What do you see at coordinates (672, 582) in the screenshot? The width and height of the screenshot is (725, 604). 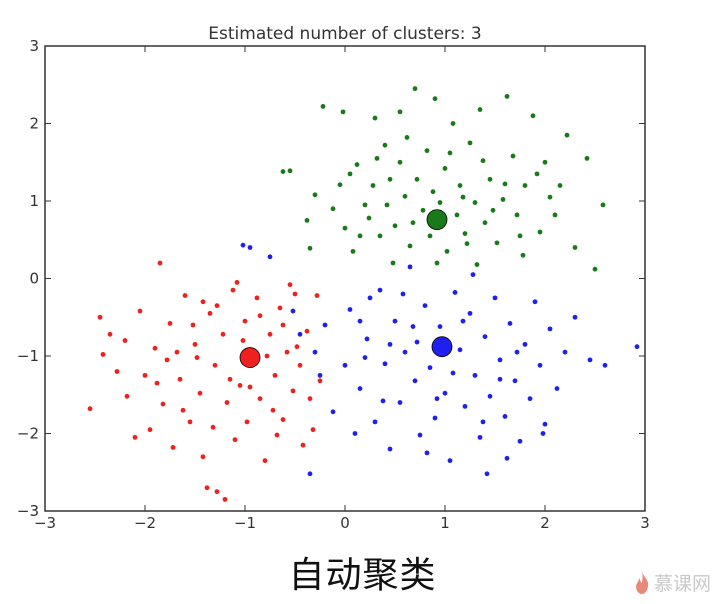 I see `watermark: 慕课网` at bounding box center [672, 582].